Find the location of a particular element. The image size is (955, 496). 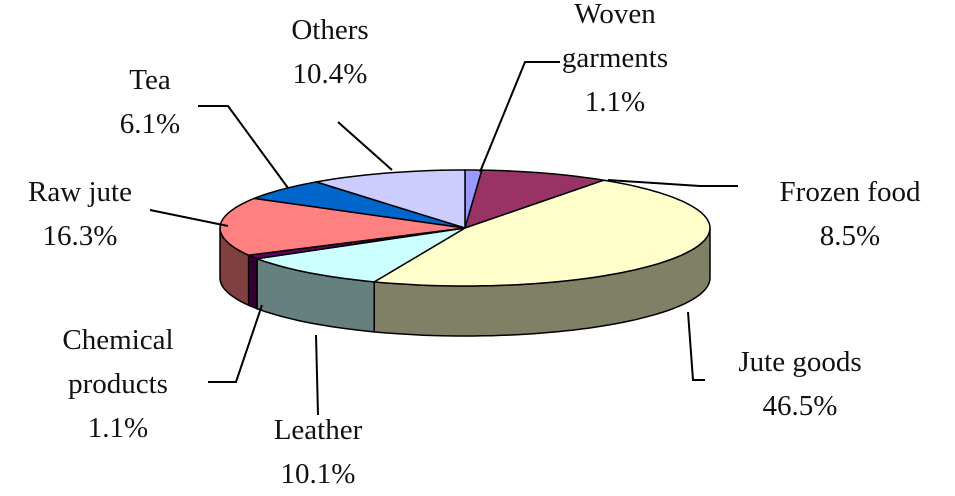

slice-label: Leather 10.1% is located at coordinates (318, 452).